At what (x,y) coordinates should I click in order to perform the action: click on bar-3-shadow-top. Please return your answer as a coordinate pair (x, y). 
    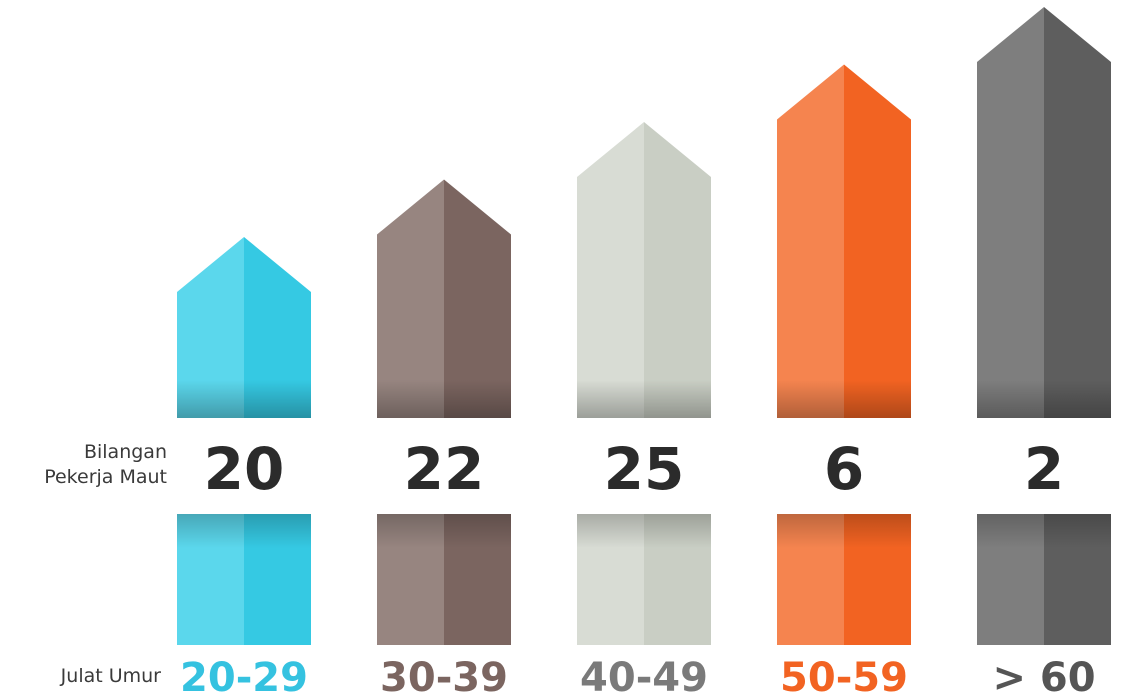
    Looking at the image, I should click on (644, 399).